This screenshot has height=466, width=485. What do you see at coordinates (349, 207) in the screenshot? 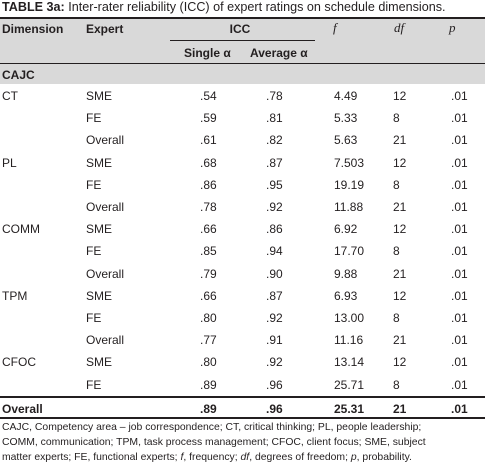
I see `cell-f: 11.88` at bounding box center [349, 207].